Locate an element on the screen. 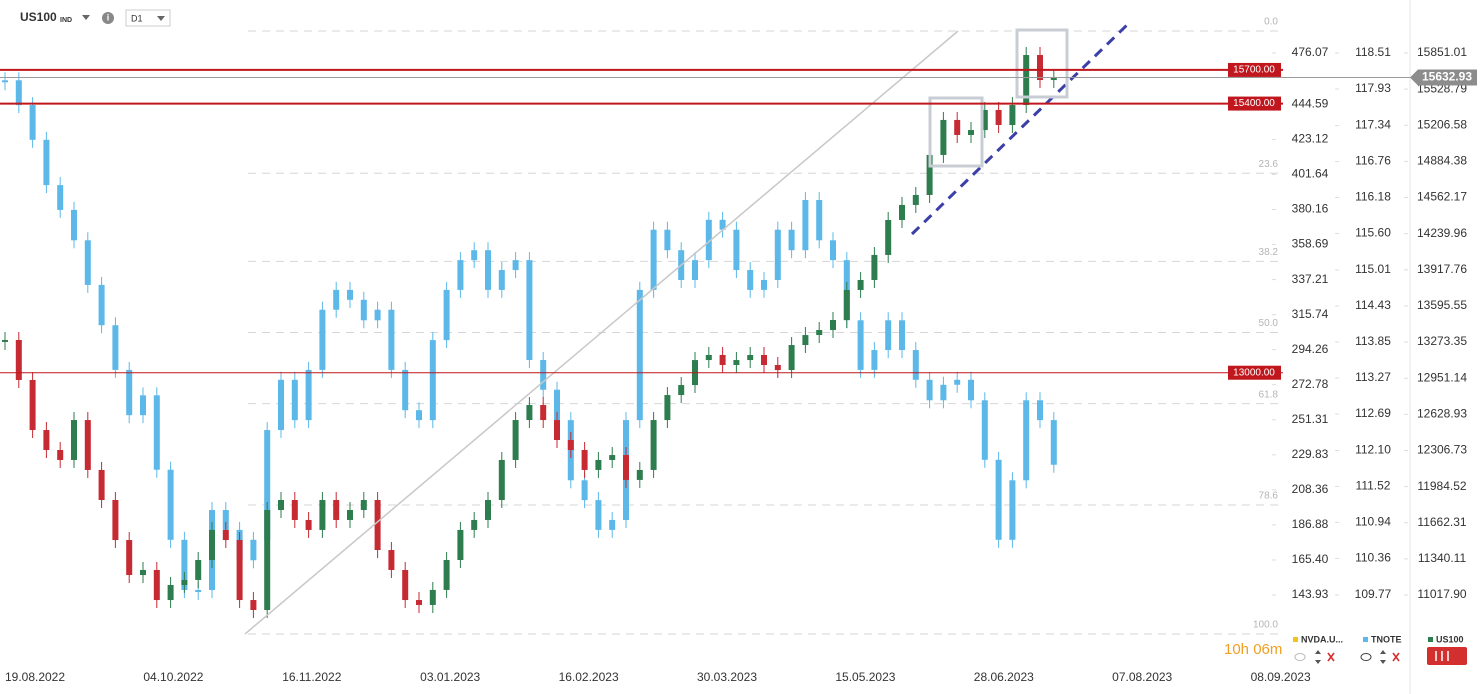  x-tick-label: 28.06.2023 is located at coordinates (1004, 677).